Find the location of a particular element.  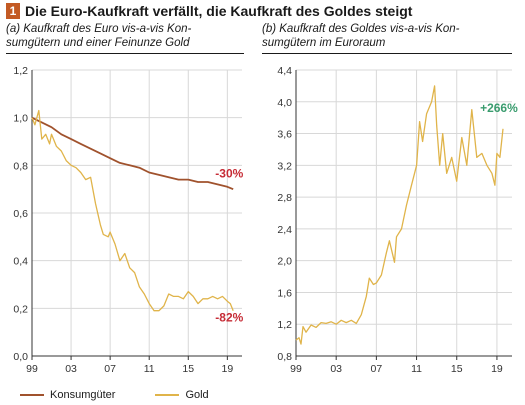

chart-b-subtitle-line-2: sumgütern im Euroraum is located at coordinates (324, 43).